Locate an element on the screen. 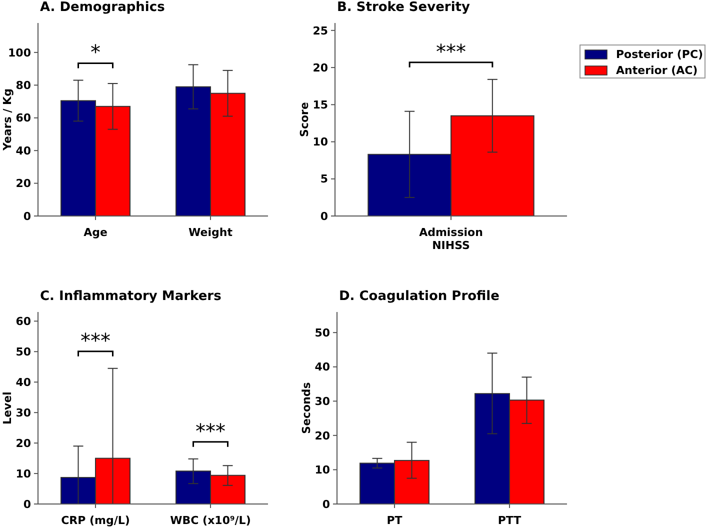 This screenshot has width=708, height=528. x-tick-label: WBC (x10⁹/L) is located at coordinates (210, 520).